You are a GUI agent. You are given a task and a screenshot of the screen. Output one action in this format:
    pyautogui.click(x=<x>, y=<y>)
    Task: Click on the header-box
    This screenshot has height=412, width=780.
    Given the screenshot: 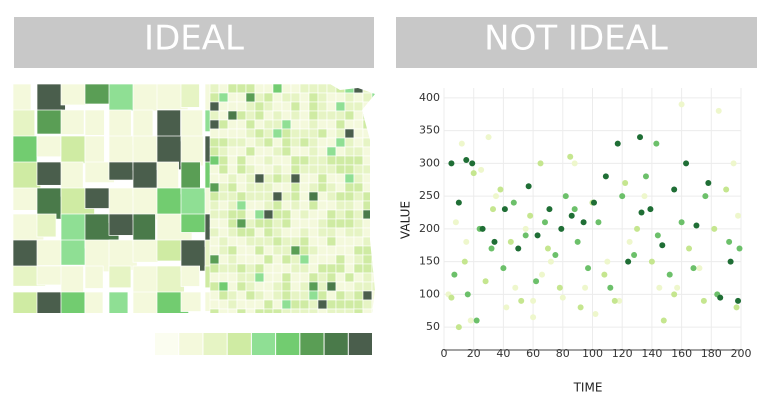 What is the action you would take?
    pyautogui.click(x=194, y=42)
    